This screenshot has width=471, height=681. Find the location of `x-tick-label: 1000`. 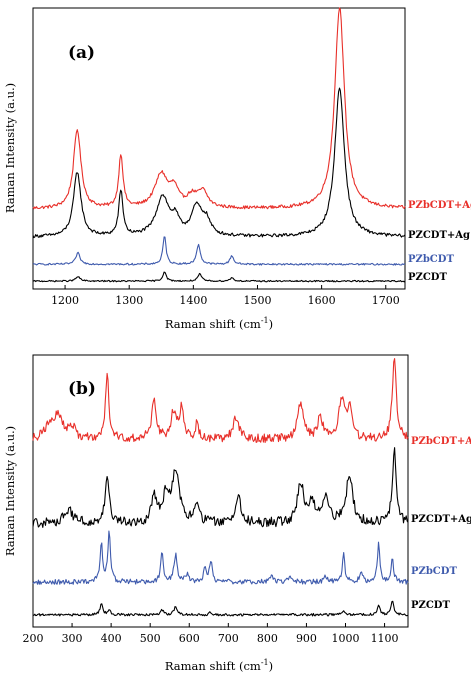

x-tick-label: 1000 is located at coordinates (346, 638).